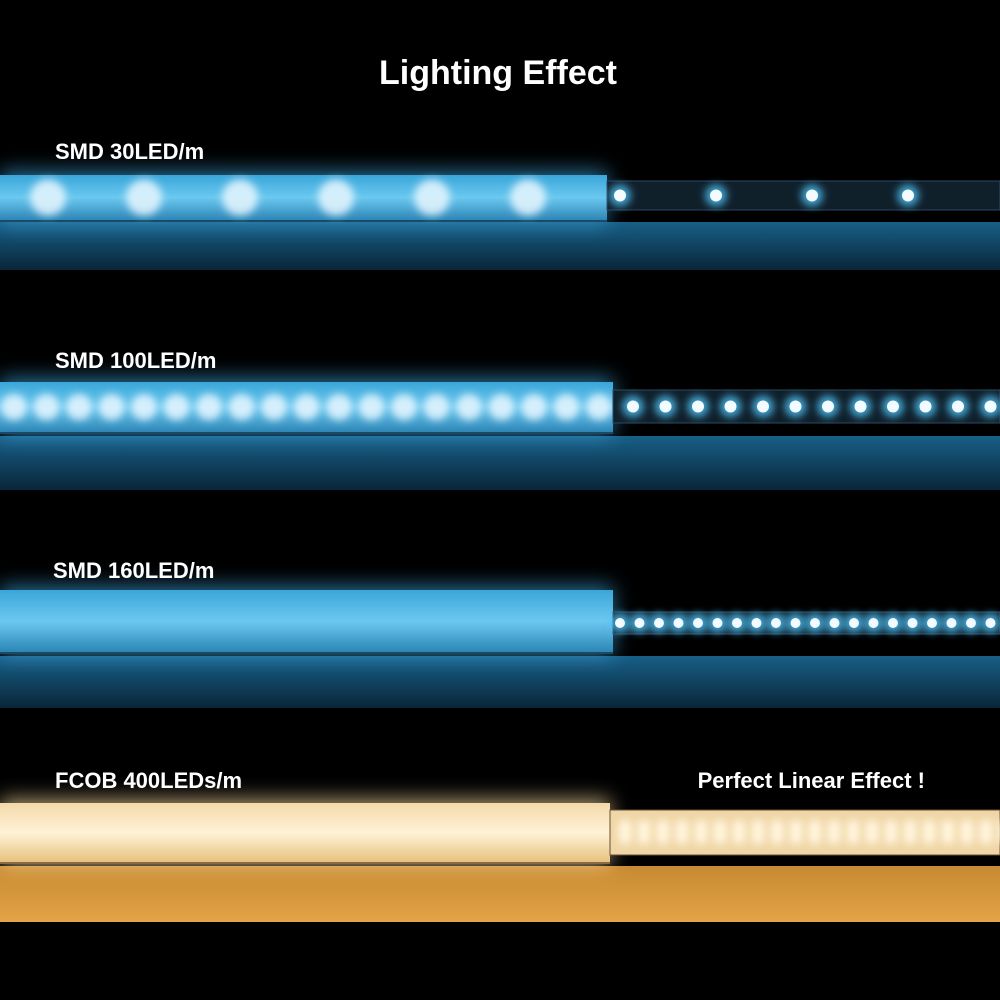  Describe the element at coordinates (148, 780) in the screenshot. I see `row-label: FCOB 400LEDs/m` at that location.